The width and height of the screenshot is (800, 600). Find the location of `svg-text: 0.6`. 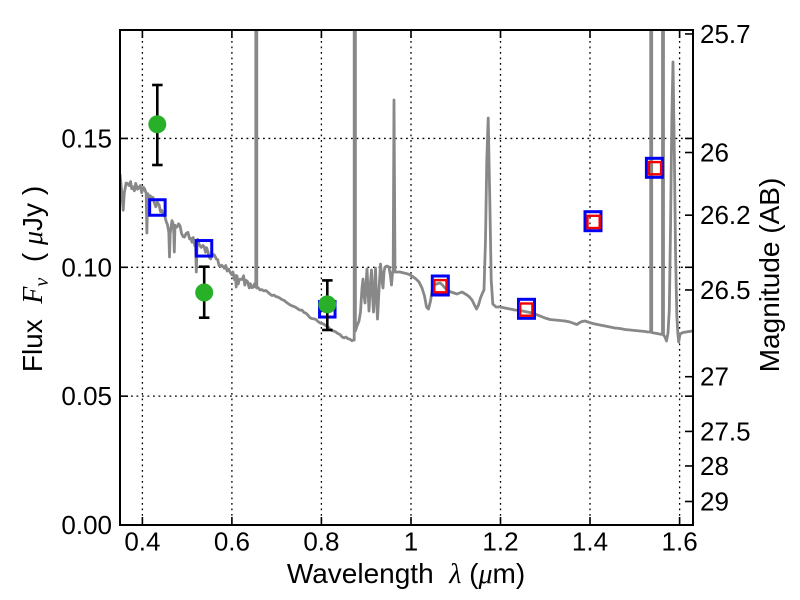

svg-text: 0.6 is located at coordinates (232, 542).